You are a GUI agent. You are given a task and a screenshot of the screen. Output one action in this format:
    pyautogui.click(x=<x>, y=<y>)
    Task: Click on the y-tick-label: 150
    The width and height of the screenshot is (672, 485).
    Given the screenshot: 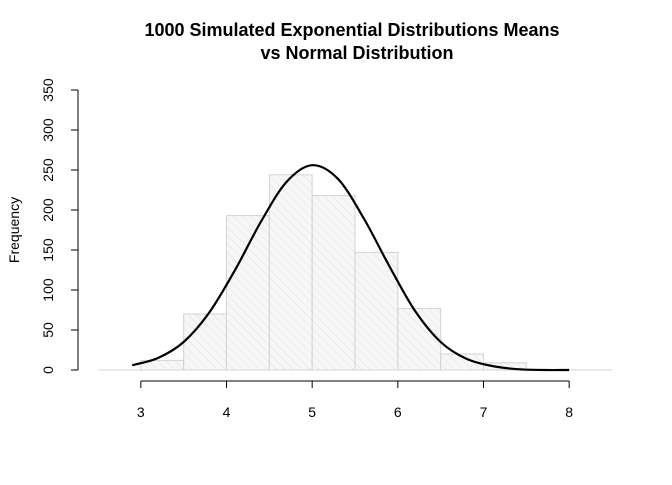 What is the action you would take?
    pyautogui.click(x=48, y=250)
    